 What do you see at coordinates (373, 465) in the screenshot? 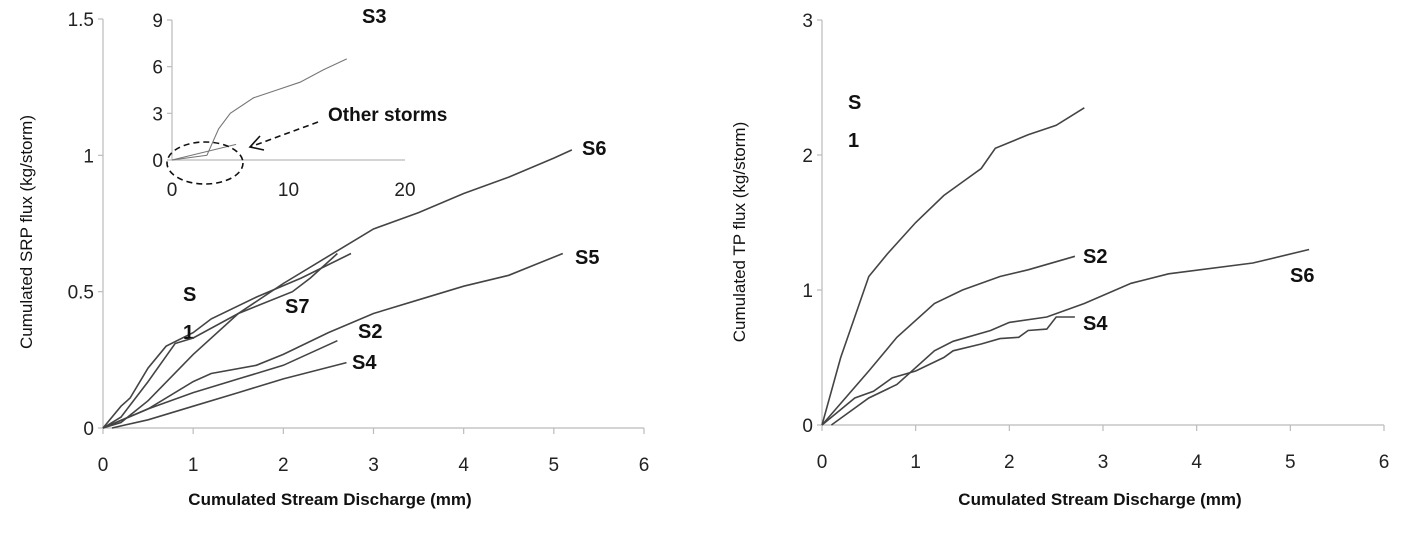
I see `srp-x-tick-label: 3` at bounding box center [373, 465].